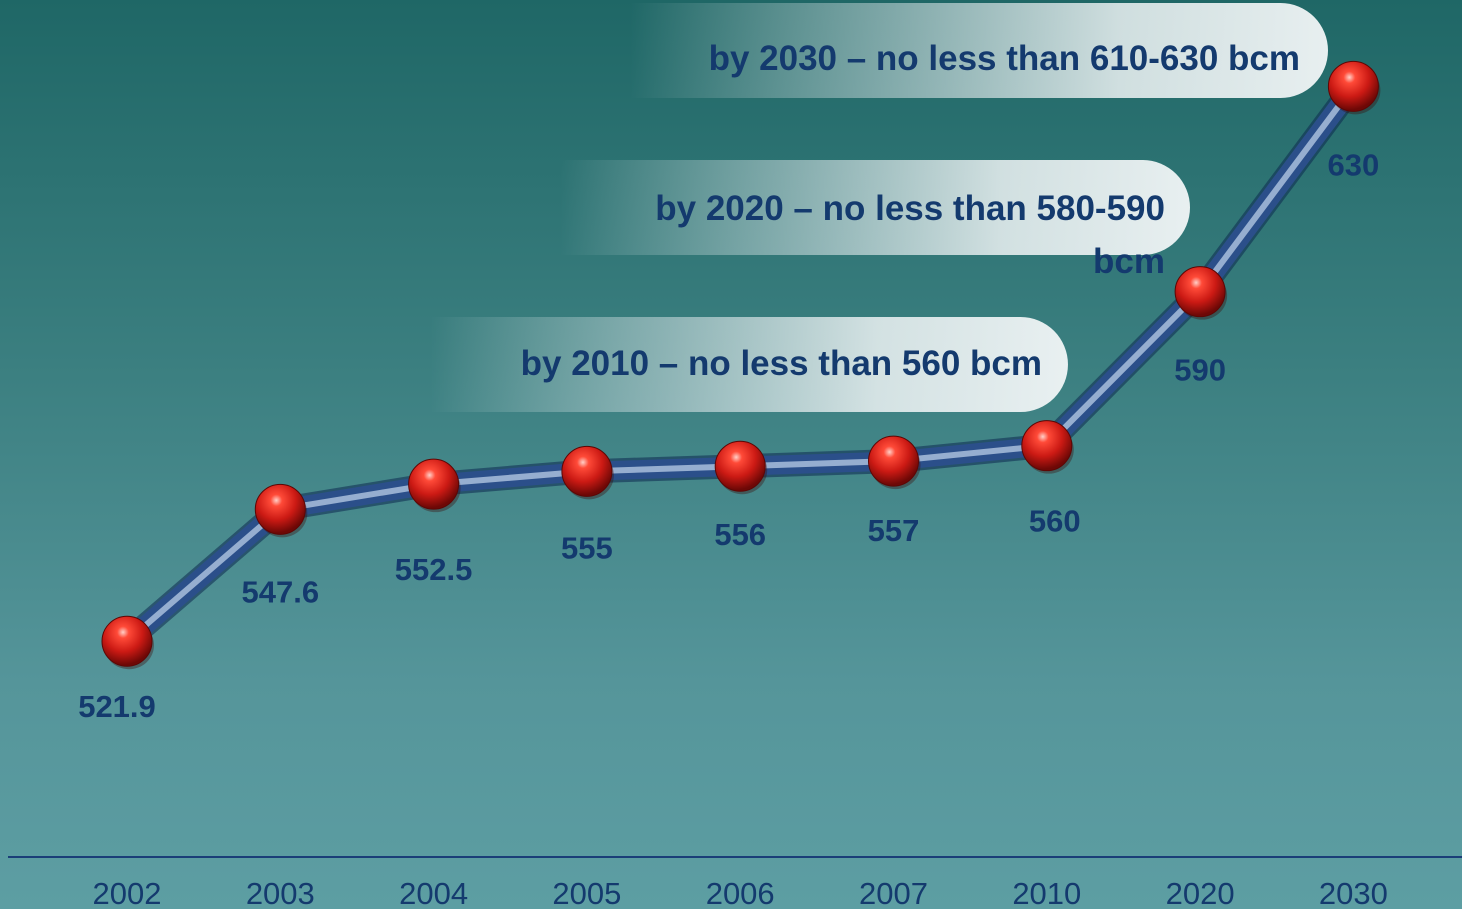 This screenshot has height=909, width=1462. I want to click on x-tick-2004: 2004, so click(433, 892).